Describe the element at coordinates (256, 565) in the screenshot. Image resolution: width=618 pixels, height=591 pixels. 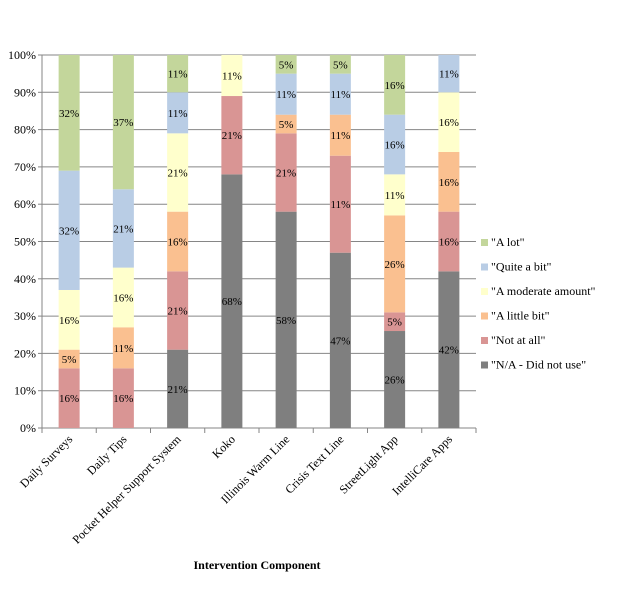
I see `x-axis-title: Intervention Component` at that location.